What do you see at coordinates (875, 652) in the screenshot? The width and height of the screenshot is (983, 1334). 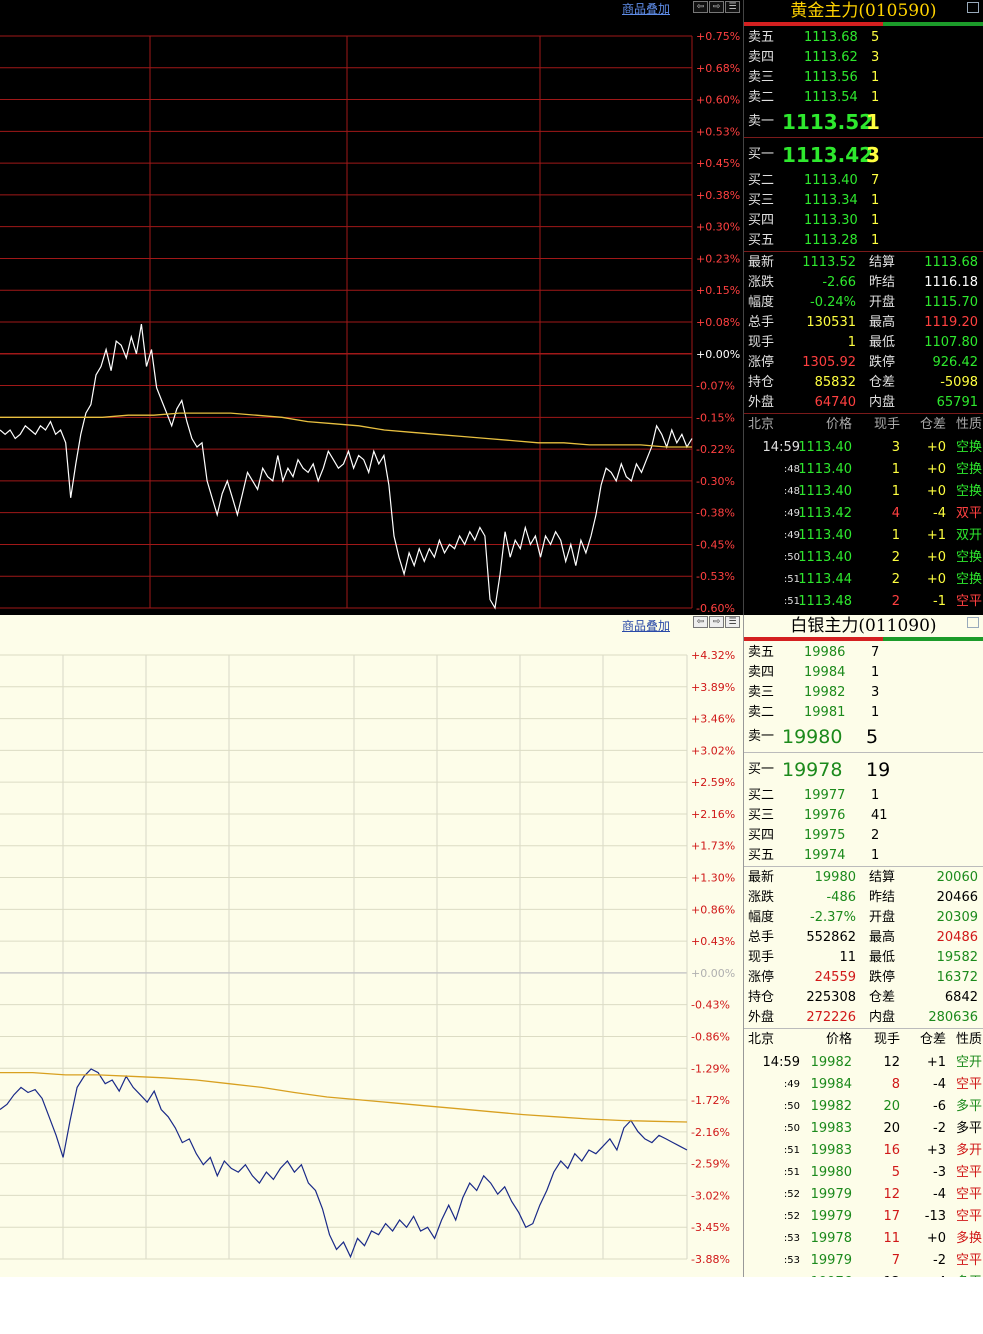 I see `ask-volume: 7` at bounding box center [875, 652].